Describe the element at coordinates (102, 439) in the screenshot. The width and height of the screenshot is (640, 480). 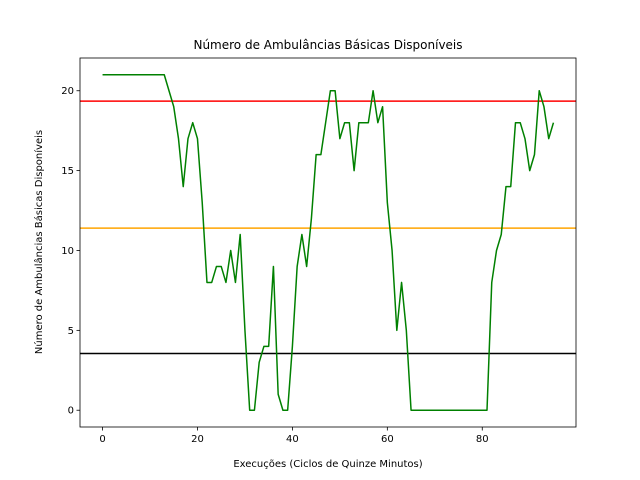
I see `x-tick-label: 0` at that location.